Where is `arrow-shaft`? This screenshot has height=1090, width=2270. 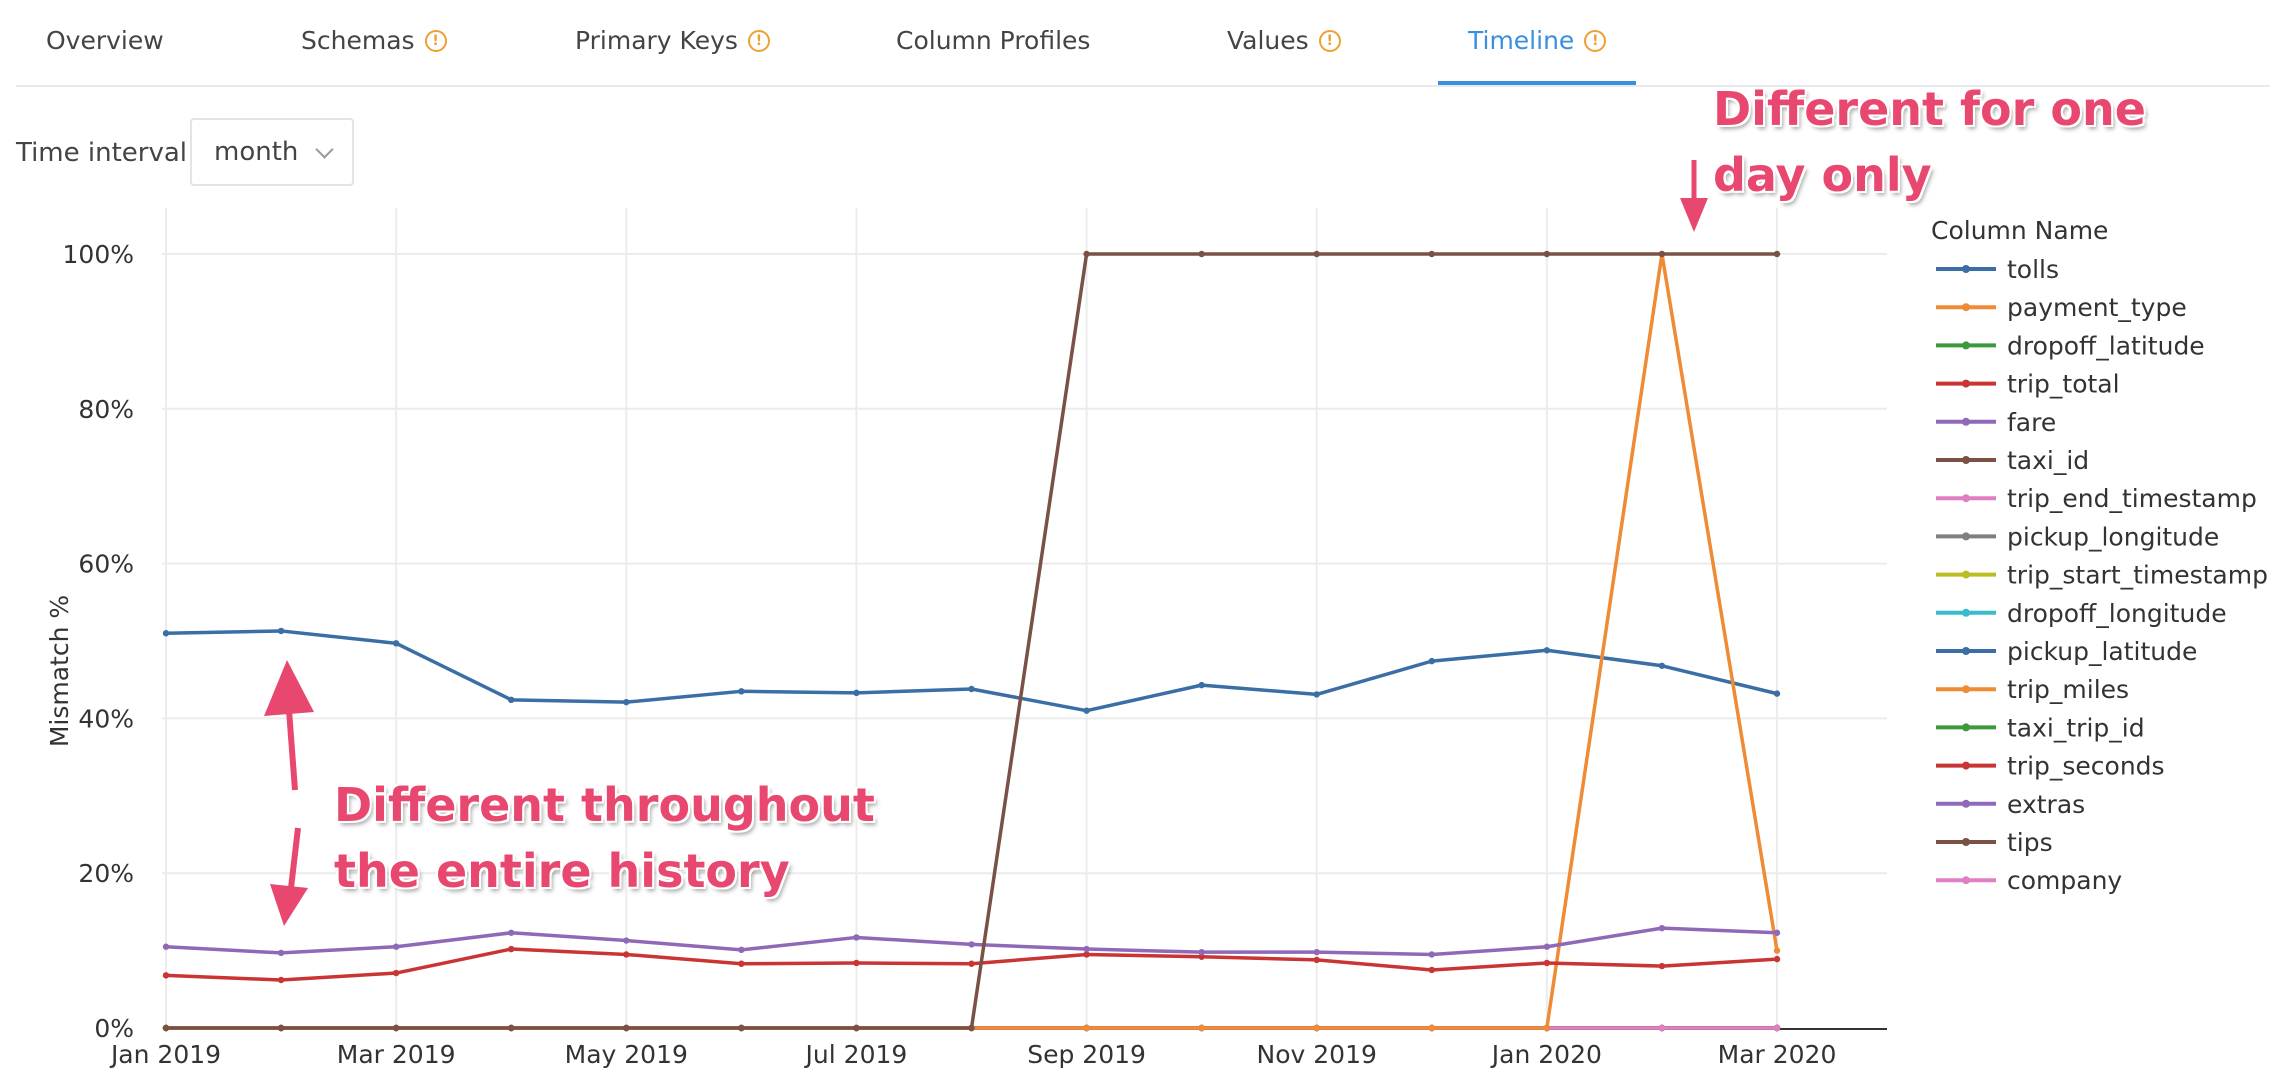
arrow-shaft is located at coordinates (292, 750).